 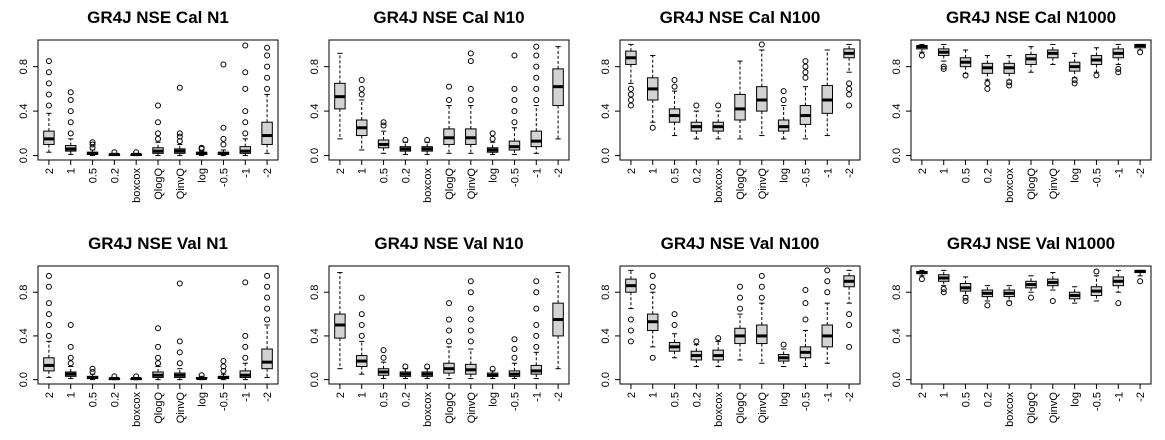 What do you see at coordinates (676, 175) in the screenshot?
I see `x-tick-label: 0.5` at bounding box center [676, 175].